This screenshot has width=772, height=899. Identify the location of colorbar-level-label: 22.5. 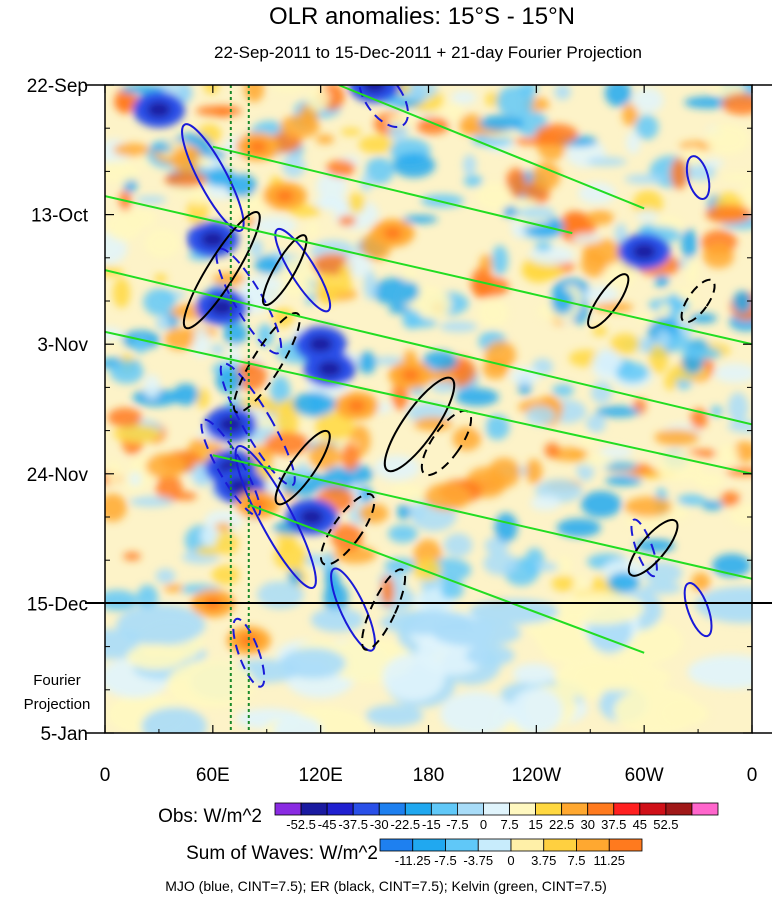
(561, 824).